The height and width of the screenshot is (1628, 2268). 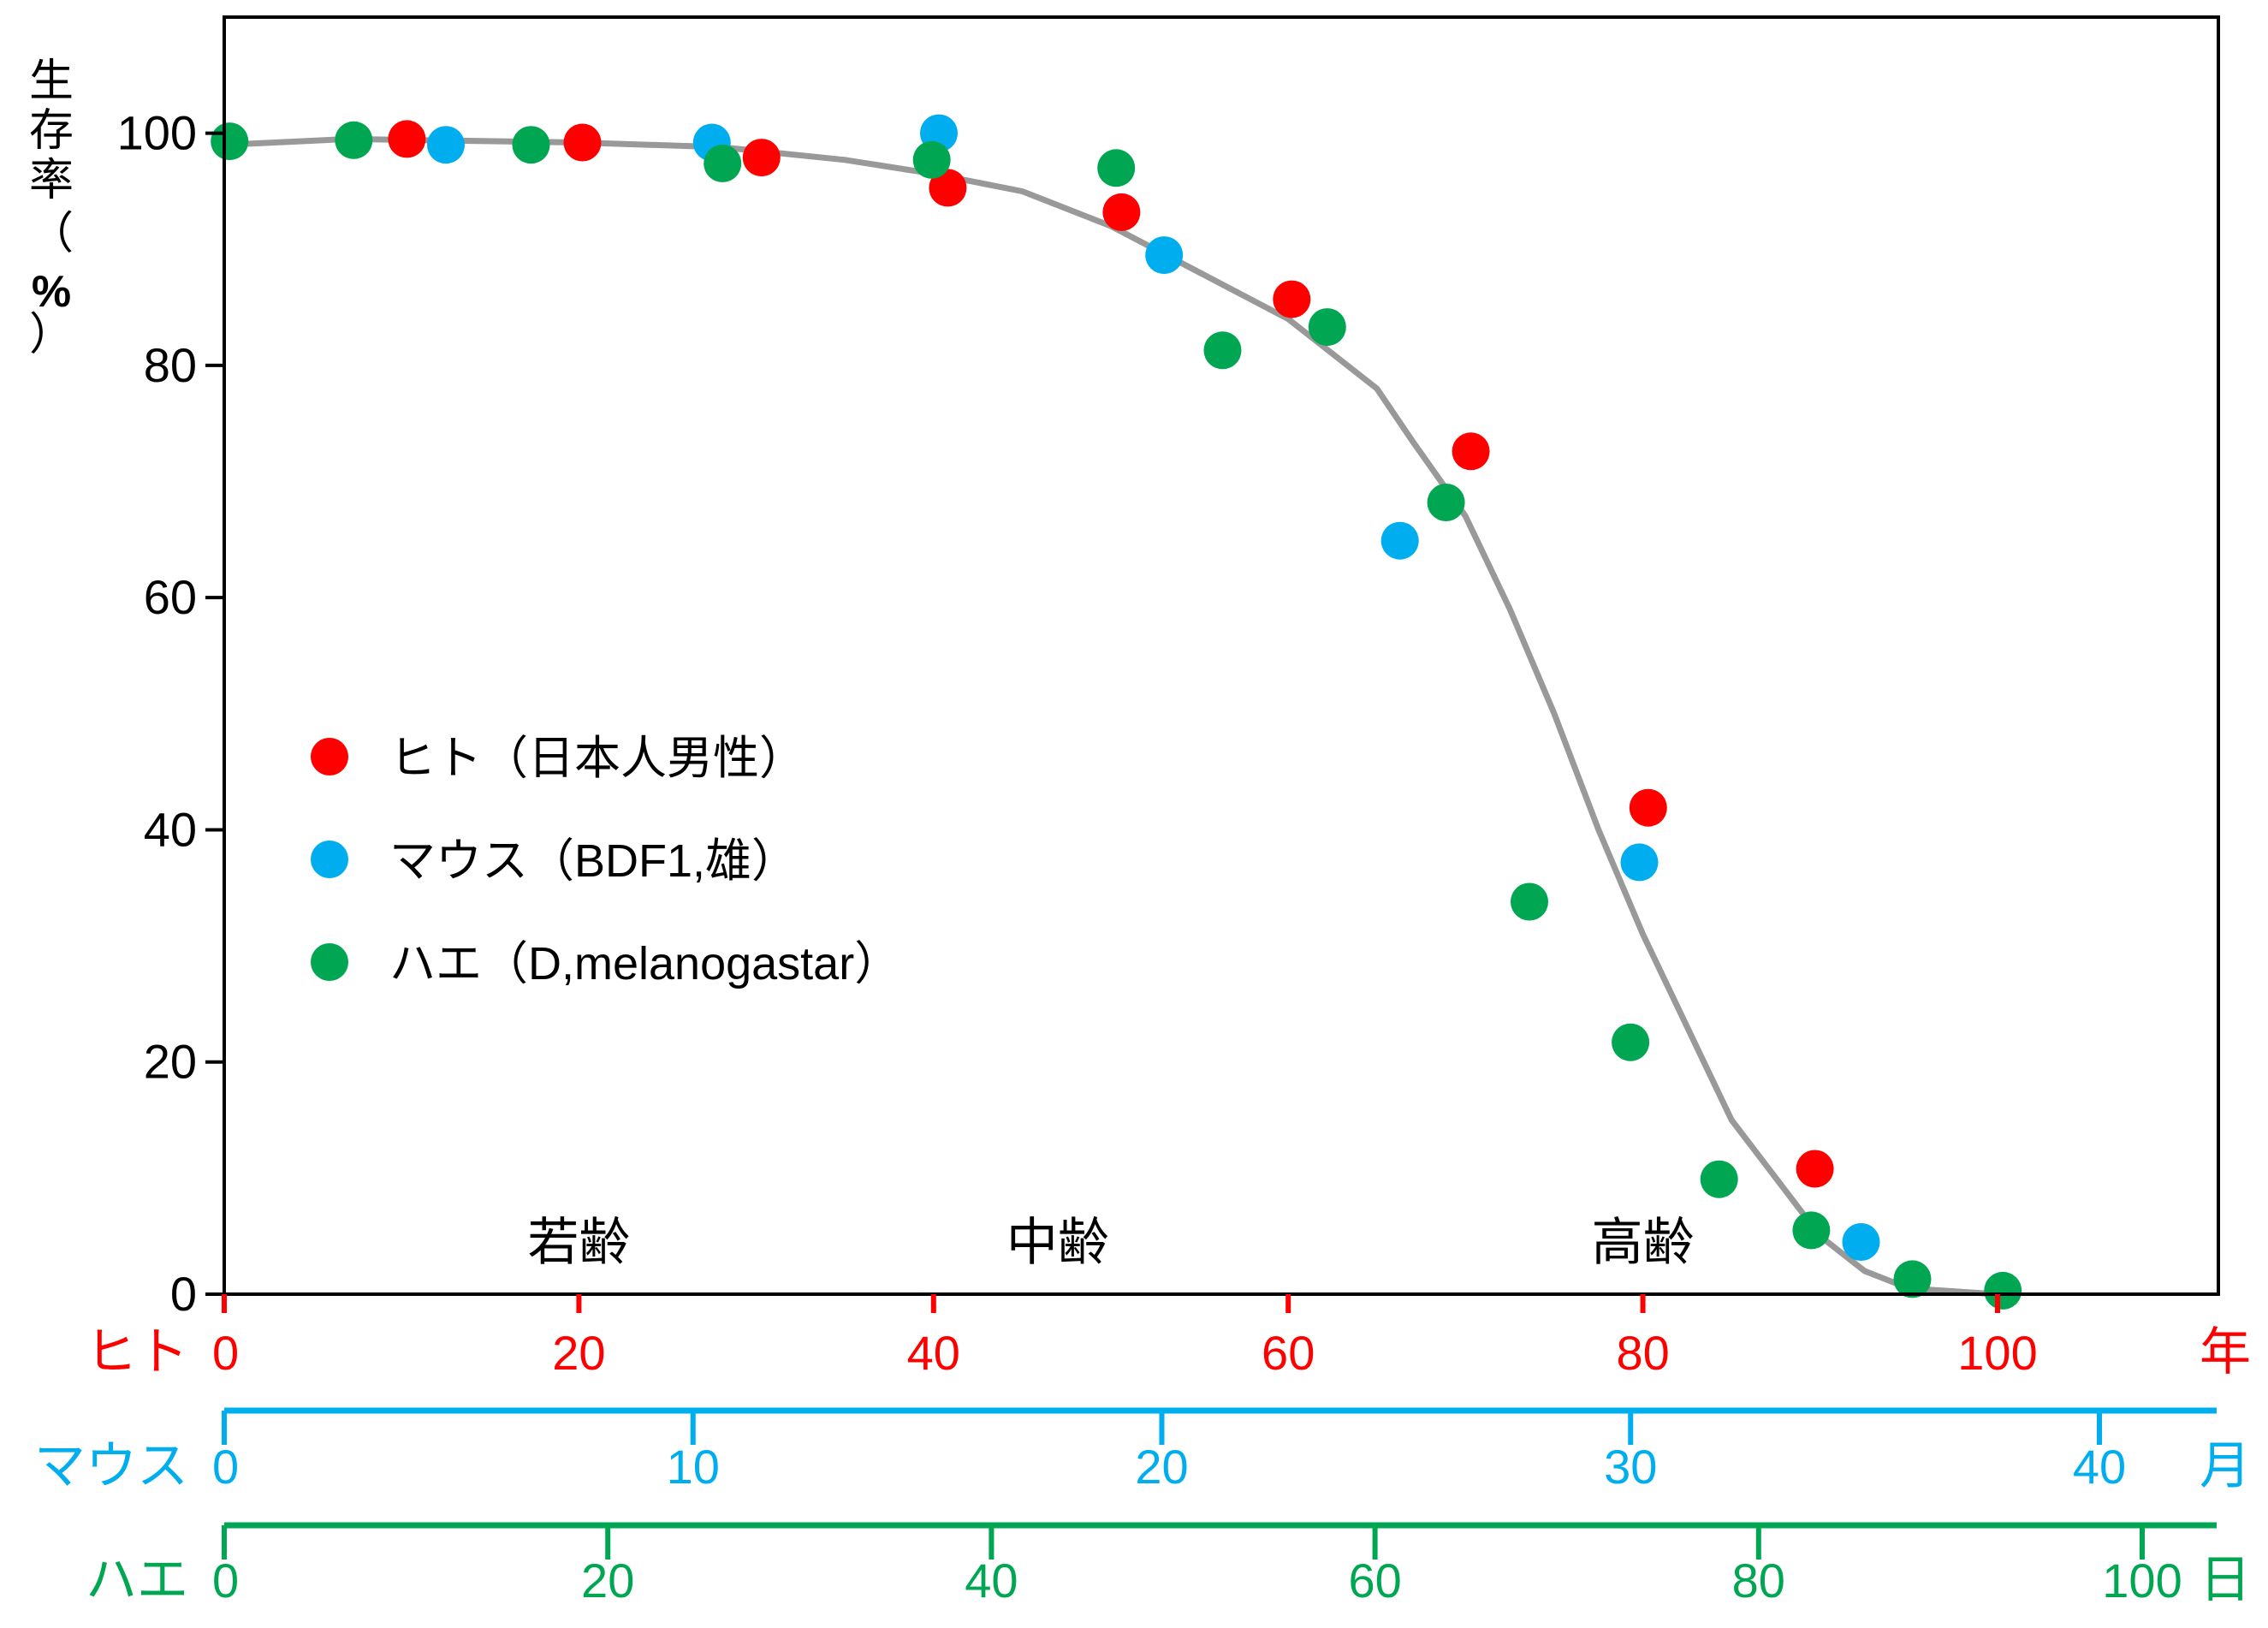 I want to click on legend: ヒト（日本人男性） マウス（BDF1,雄） ハエ（D,melanogastar）, so click(x=605, y=861).